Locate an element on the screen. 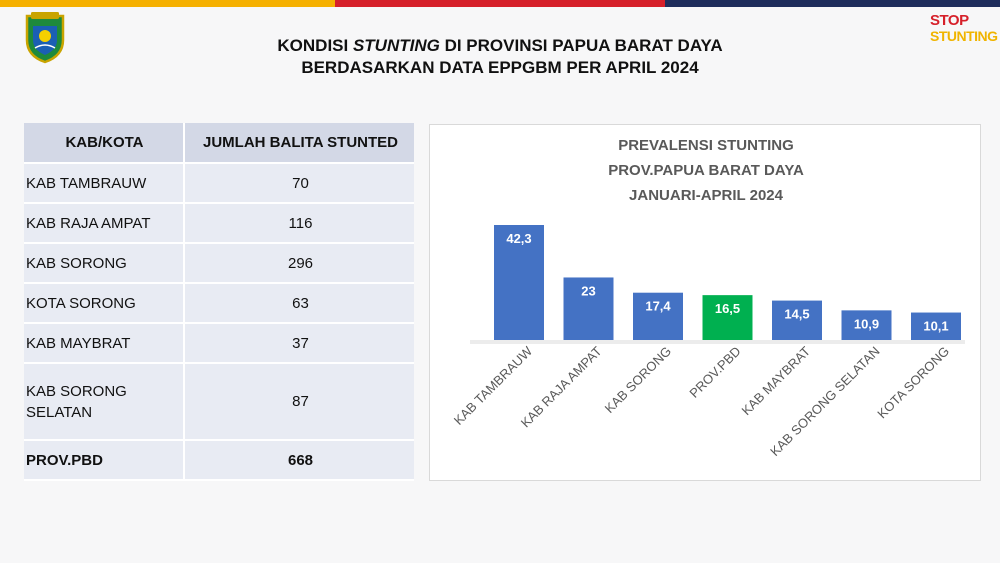 The width and height of the screenshot is (1000, 563). table-row: KAB SORONG 296 is located at coordinates (219, 263).